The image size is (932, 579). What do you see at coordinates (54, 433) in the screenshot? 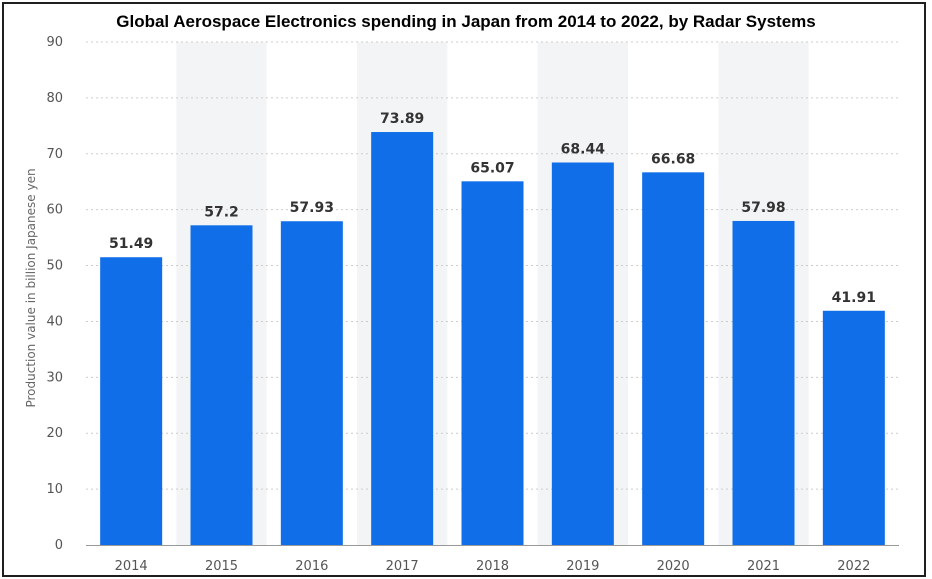
I see `y-tick-label: 20` at bounding box center [54, 433].